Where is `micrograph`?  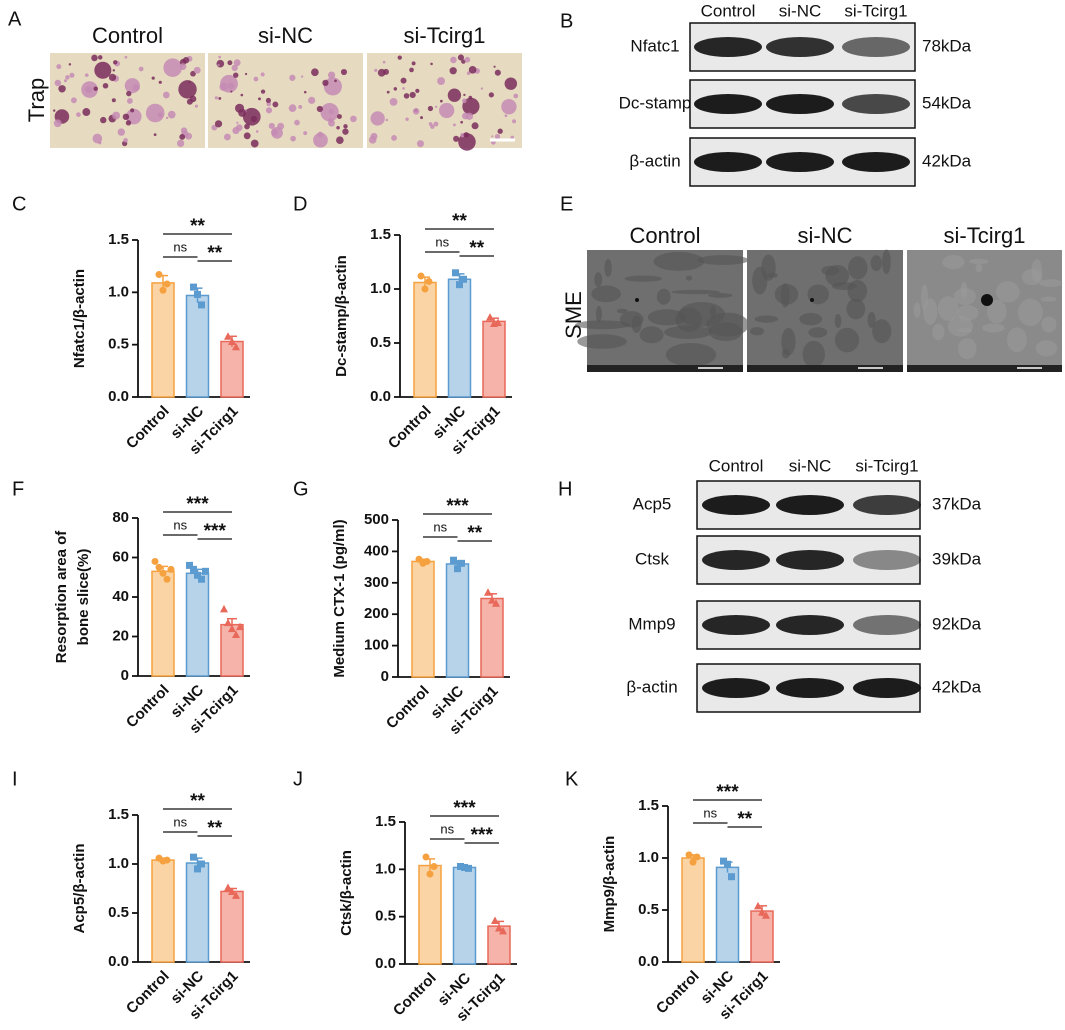 micrograph is located at coordinates (285, 100).